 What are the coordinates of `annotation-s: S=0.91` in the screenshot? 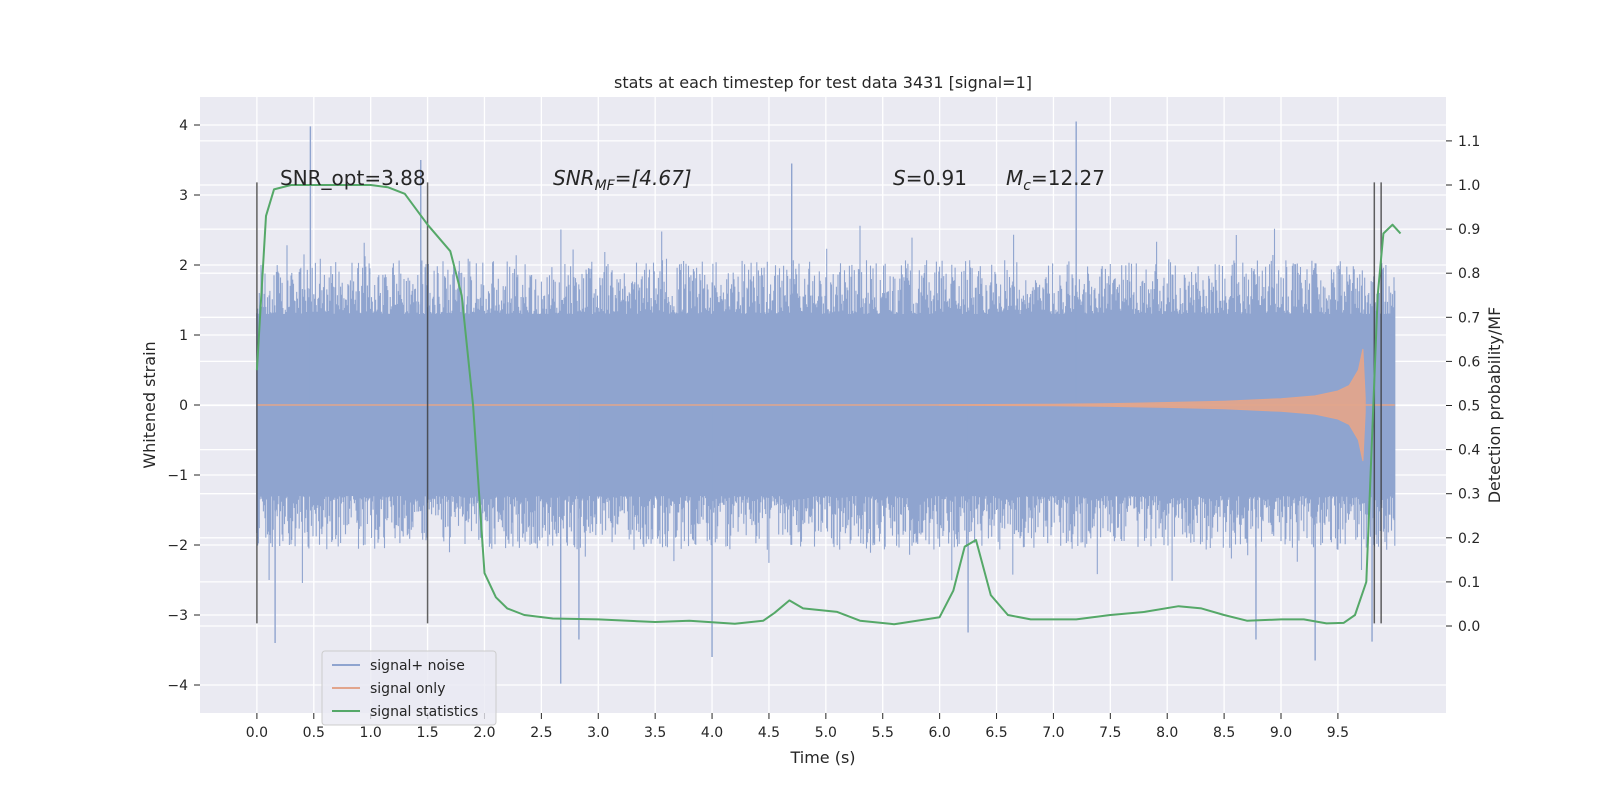 It's located at (930, 178).